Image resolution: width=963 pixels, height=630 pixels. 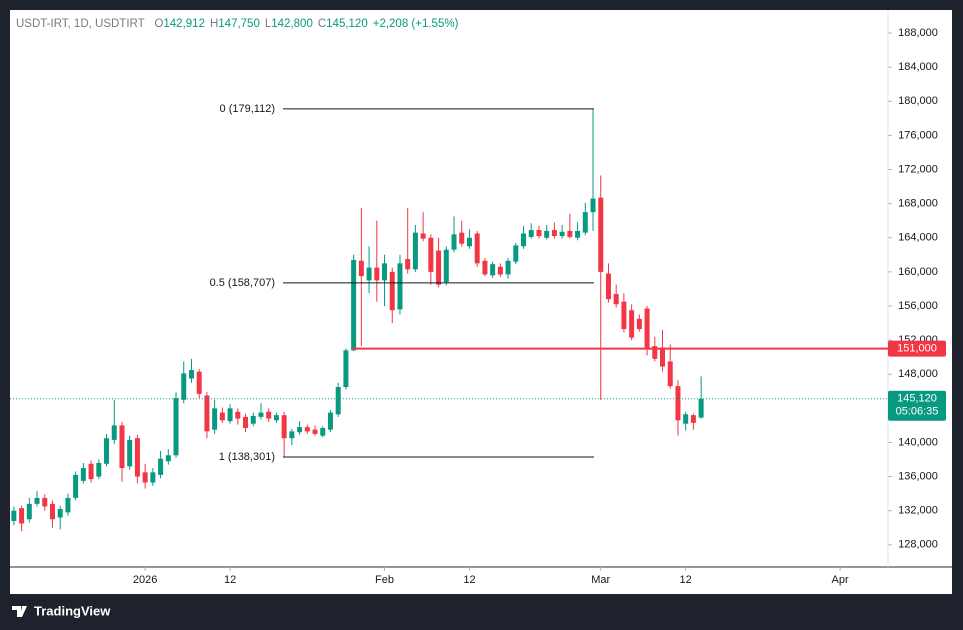 I want to click on countdown: 05:06:35, so click(x=917, y=412).